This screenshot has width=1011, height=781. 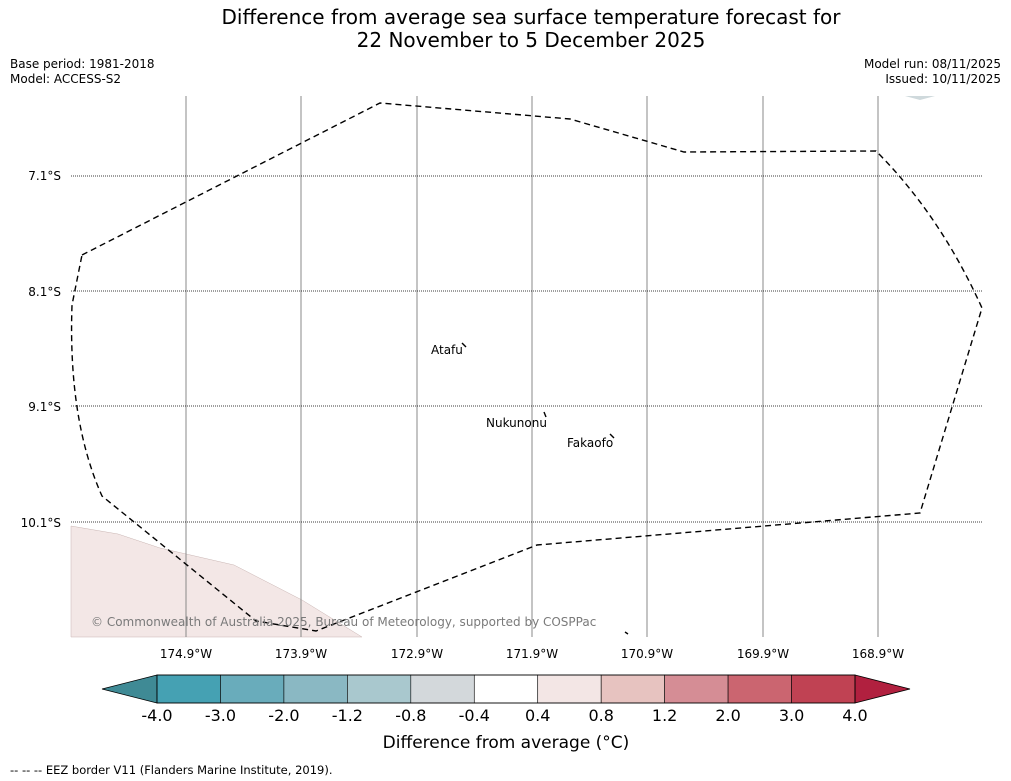 What do you see at coordinates (545, 488) in the screenshot?
I see `islands` at bounding box center [545, 488].